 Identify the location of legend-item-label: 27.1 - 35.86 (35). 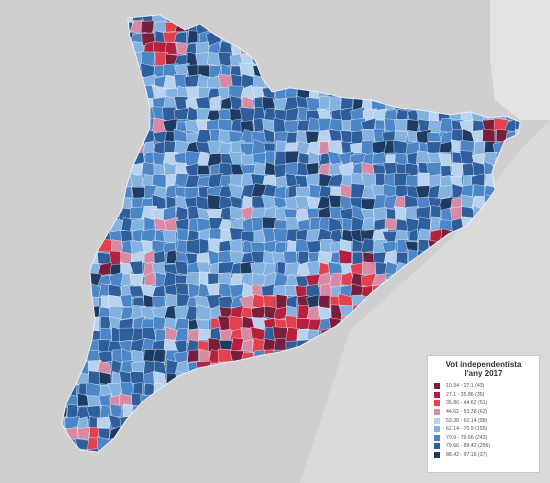
(465, 394).